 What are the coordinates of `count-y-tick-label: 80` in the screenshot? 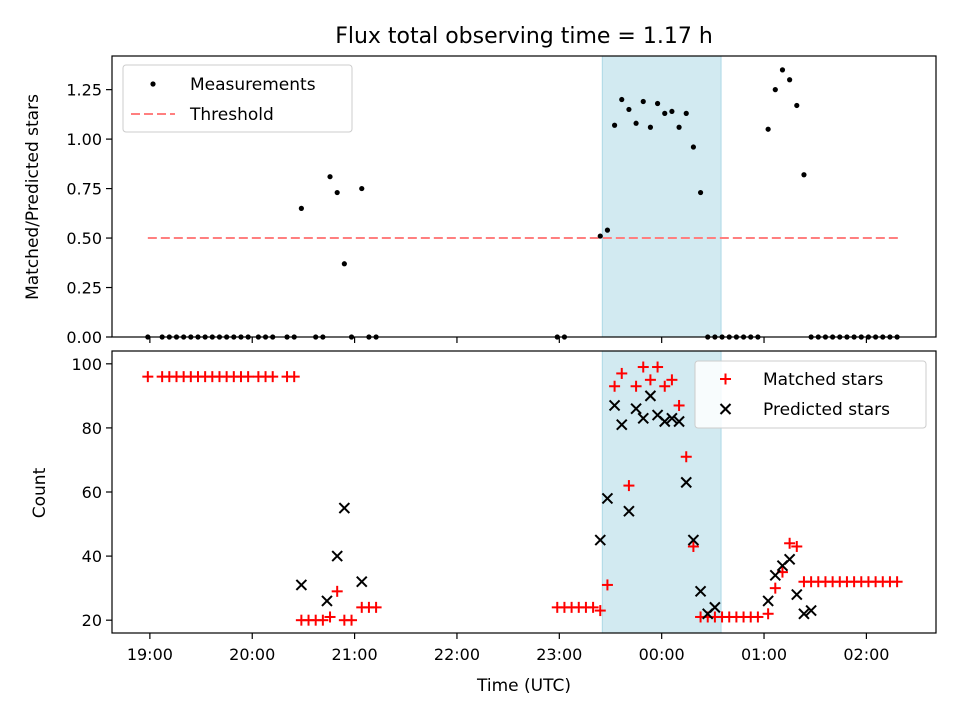 It's located at (92, 428).